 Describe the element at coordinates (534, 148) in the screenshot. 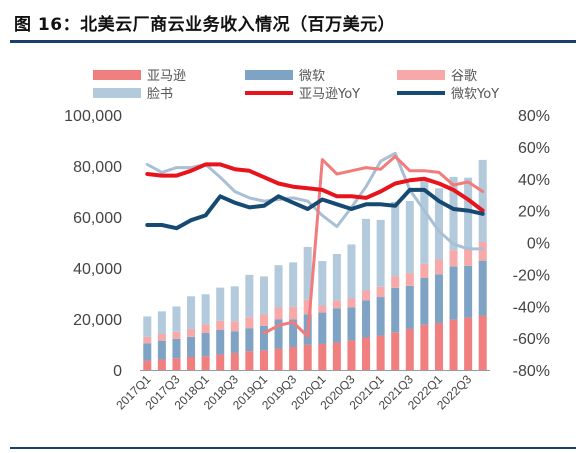

I see `right-tick-label: 60%` at that location.